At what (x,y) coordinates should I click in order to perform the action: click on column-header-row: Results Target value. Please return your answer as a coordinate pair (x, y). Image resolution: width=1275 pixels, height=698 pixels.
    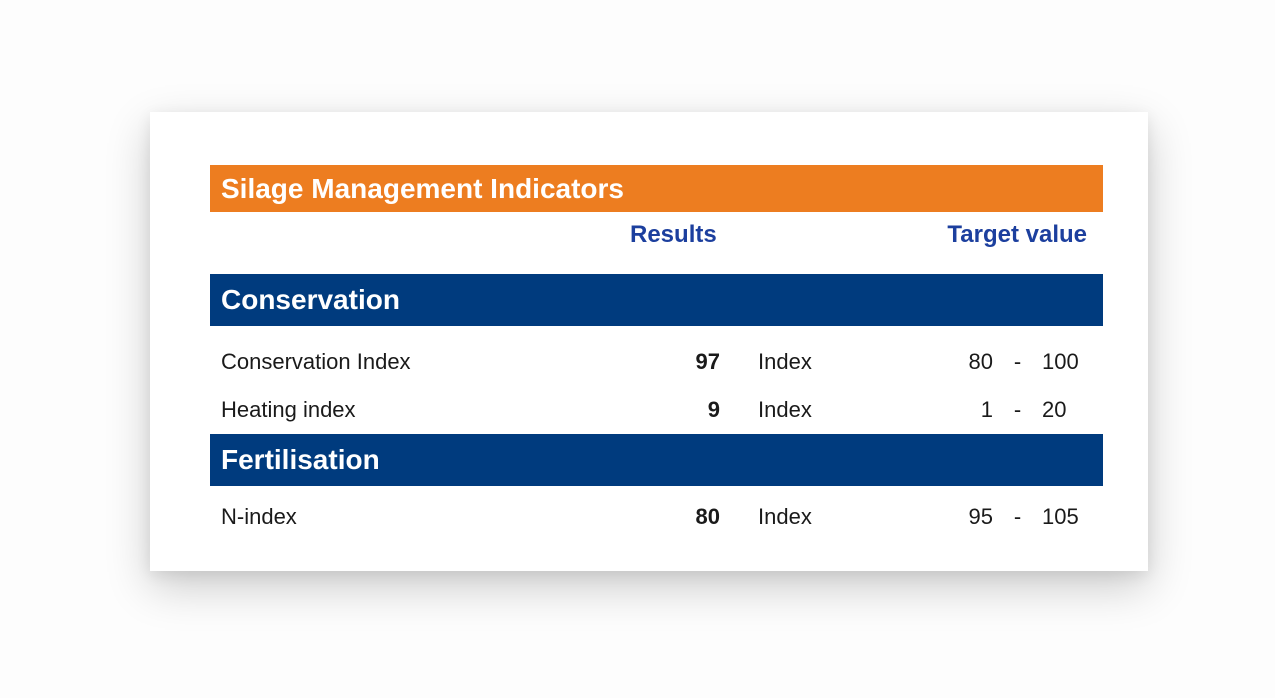
    Looking at the image, I should click on (656, 235).